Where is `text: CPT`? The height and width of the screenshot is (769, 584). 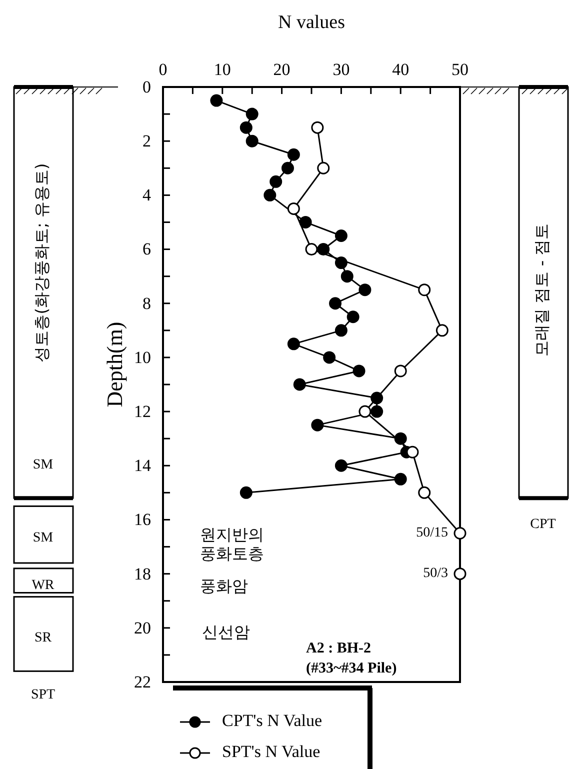
text: CPT is located at coordinates (543, 524).